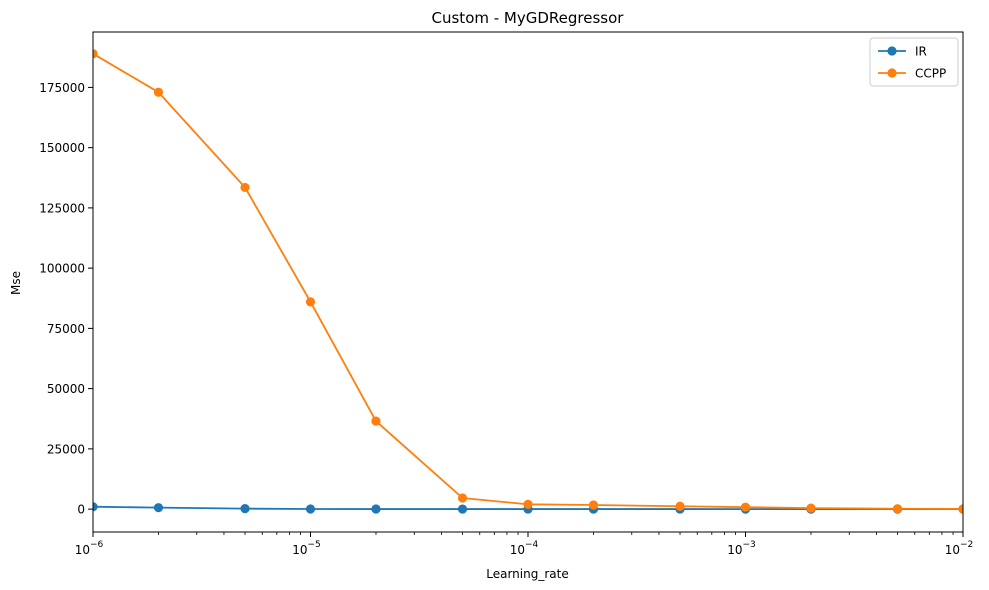 This screenshot has height=590, width=989. Describe the element at coordinates (66, 389) in the screenshot. I see `y-tick-label: 50000` at that location.